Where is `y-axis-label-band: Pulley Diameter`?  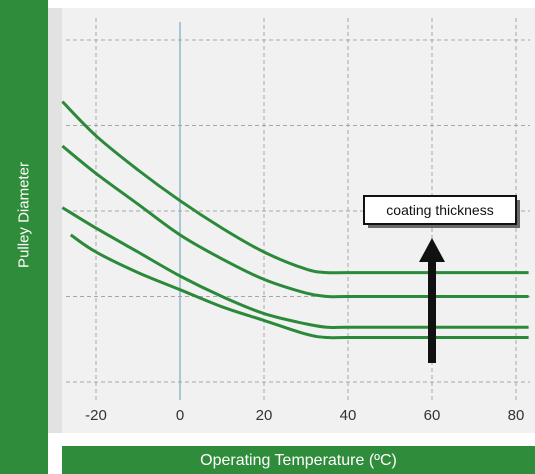
y-axis-label-band: Pulley Diameter is located at coordinates (24, 237).